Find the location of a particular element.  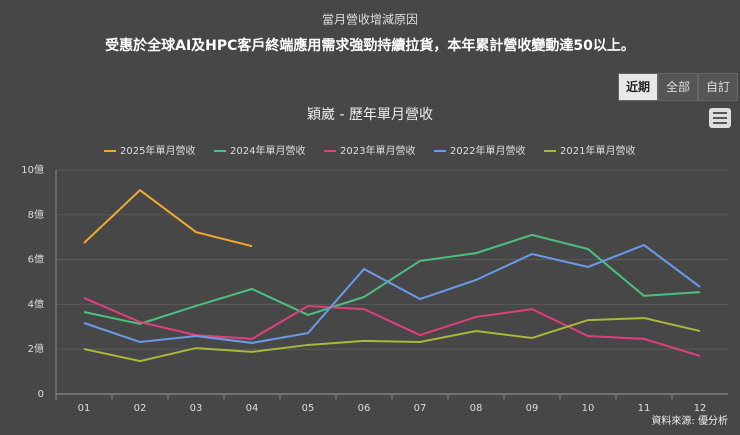

x-tick-label: 12 is located at coordinates (700, 408).